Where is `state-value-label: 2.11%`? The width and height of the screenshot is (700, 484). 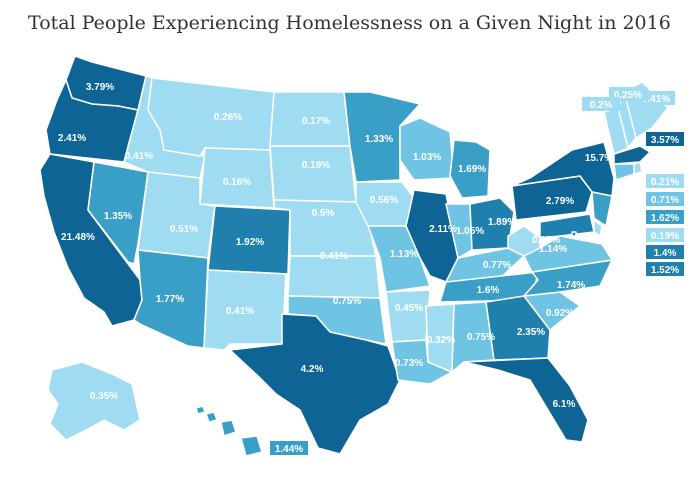
state-value-label: 2.11% is located at coordinates (443, 229).